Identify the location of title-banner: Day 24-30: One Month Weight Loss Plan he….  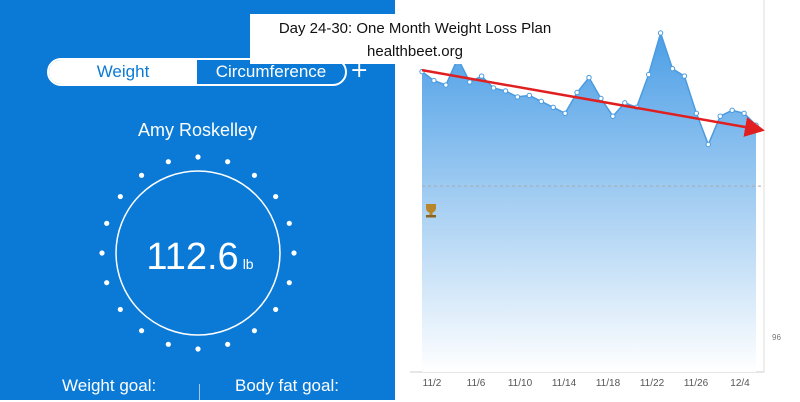
(415, 39).